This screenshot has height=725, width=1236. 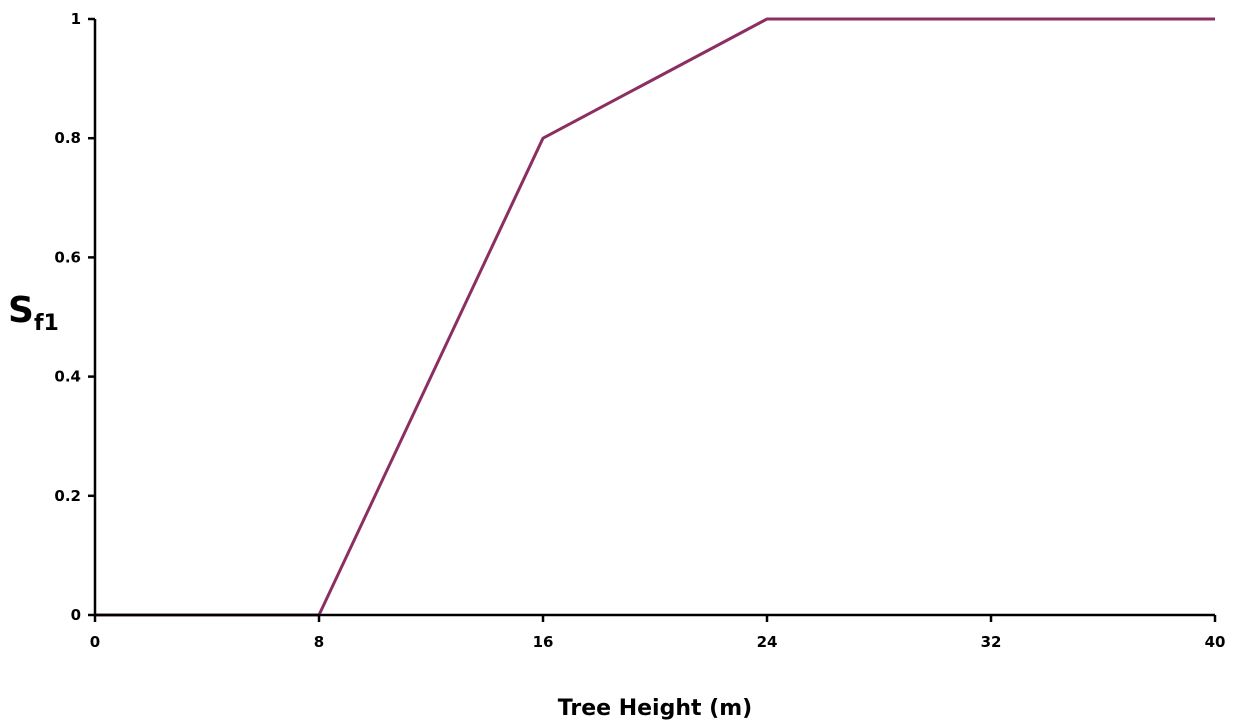 I want to click on y-axis: 0 0.2 0.4 0.6 0.8 1, so click(x=75, y=317).